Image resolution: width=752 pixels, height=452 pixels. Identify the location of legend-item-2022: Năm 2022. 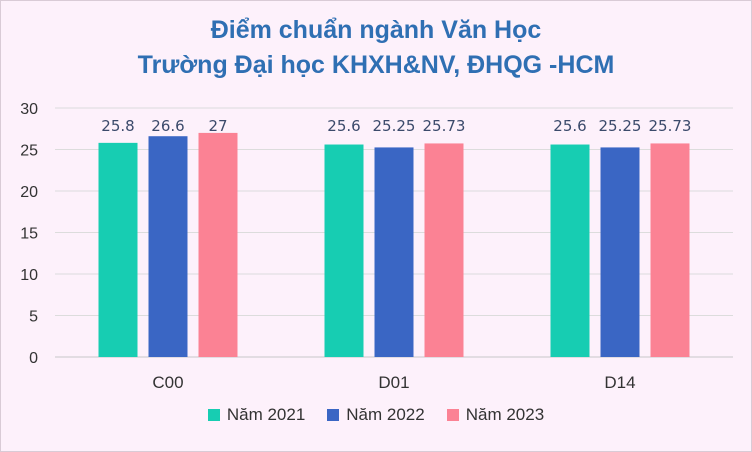
(376, 415).